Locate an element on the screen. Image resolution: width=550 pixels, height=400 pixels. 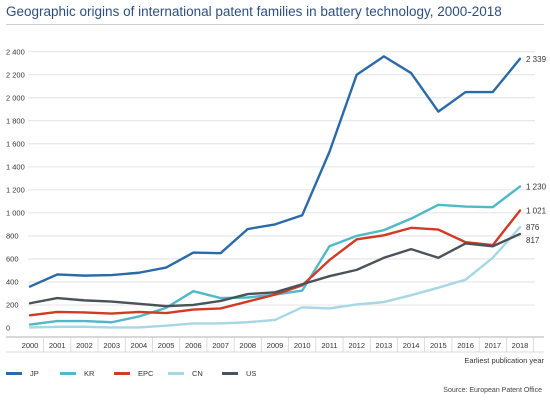
x-tick-label: 2004 is located at coordinates (139, 345).